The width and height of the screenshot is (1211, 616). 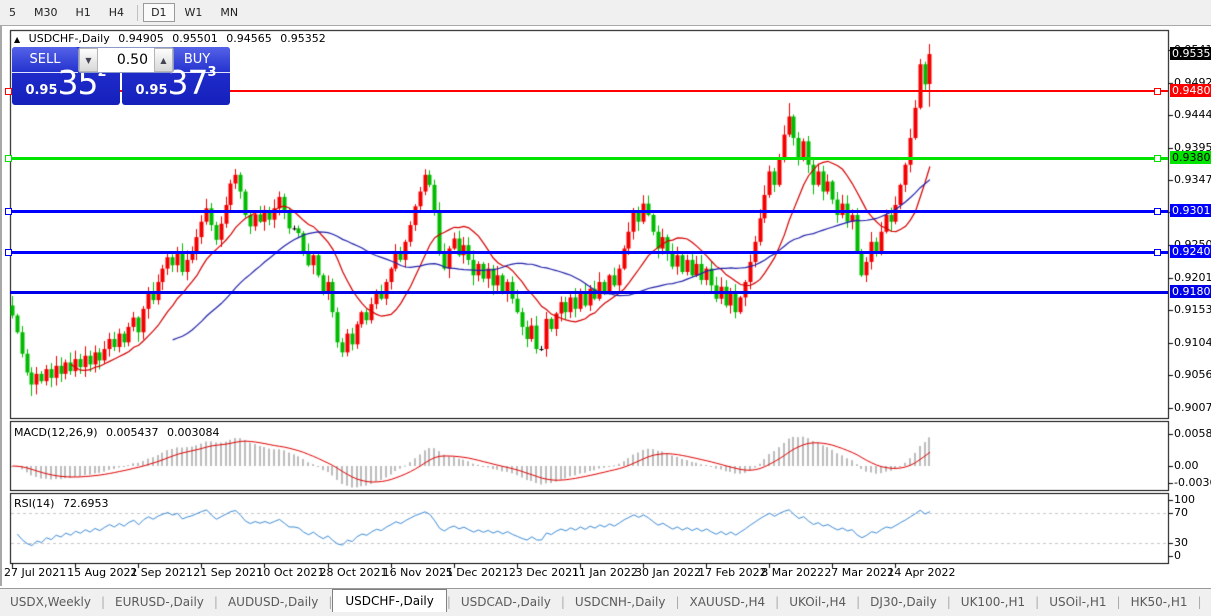 I want to click on price-tag-0.93014: 0.93014, so click(x=1190, y=210).